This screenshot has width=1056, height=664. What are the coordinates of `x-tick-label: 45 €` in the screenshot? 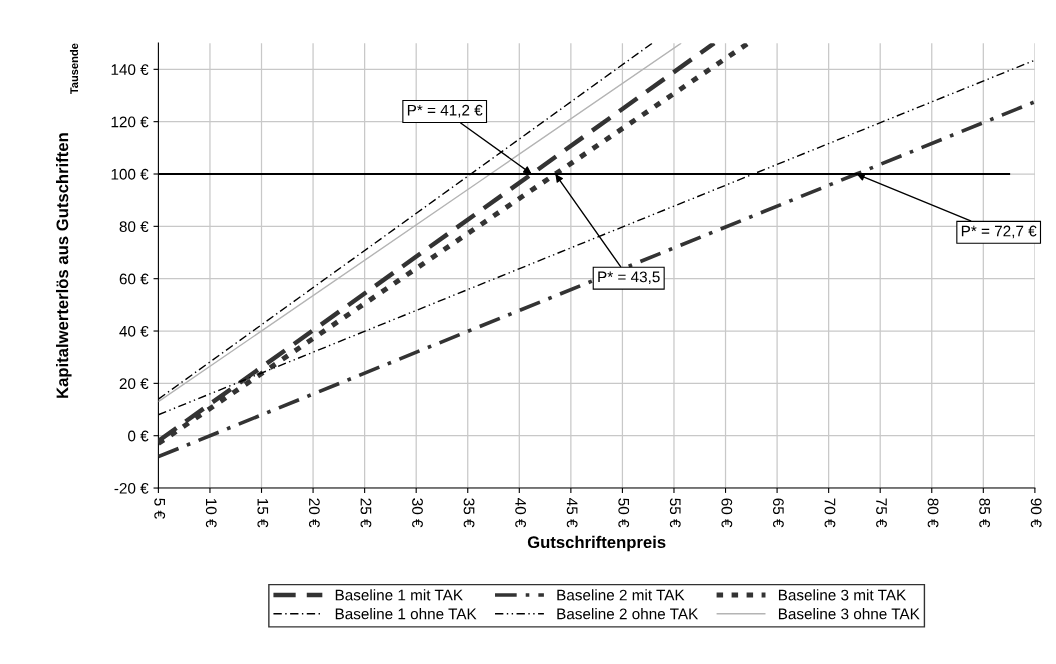 It's located at (572, 513).